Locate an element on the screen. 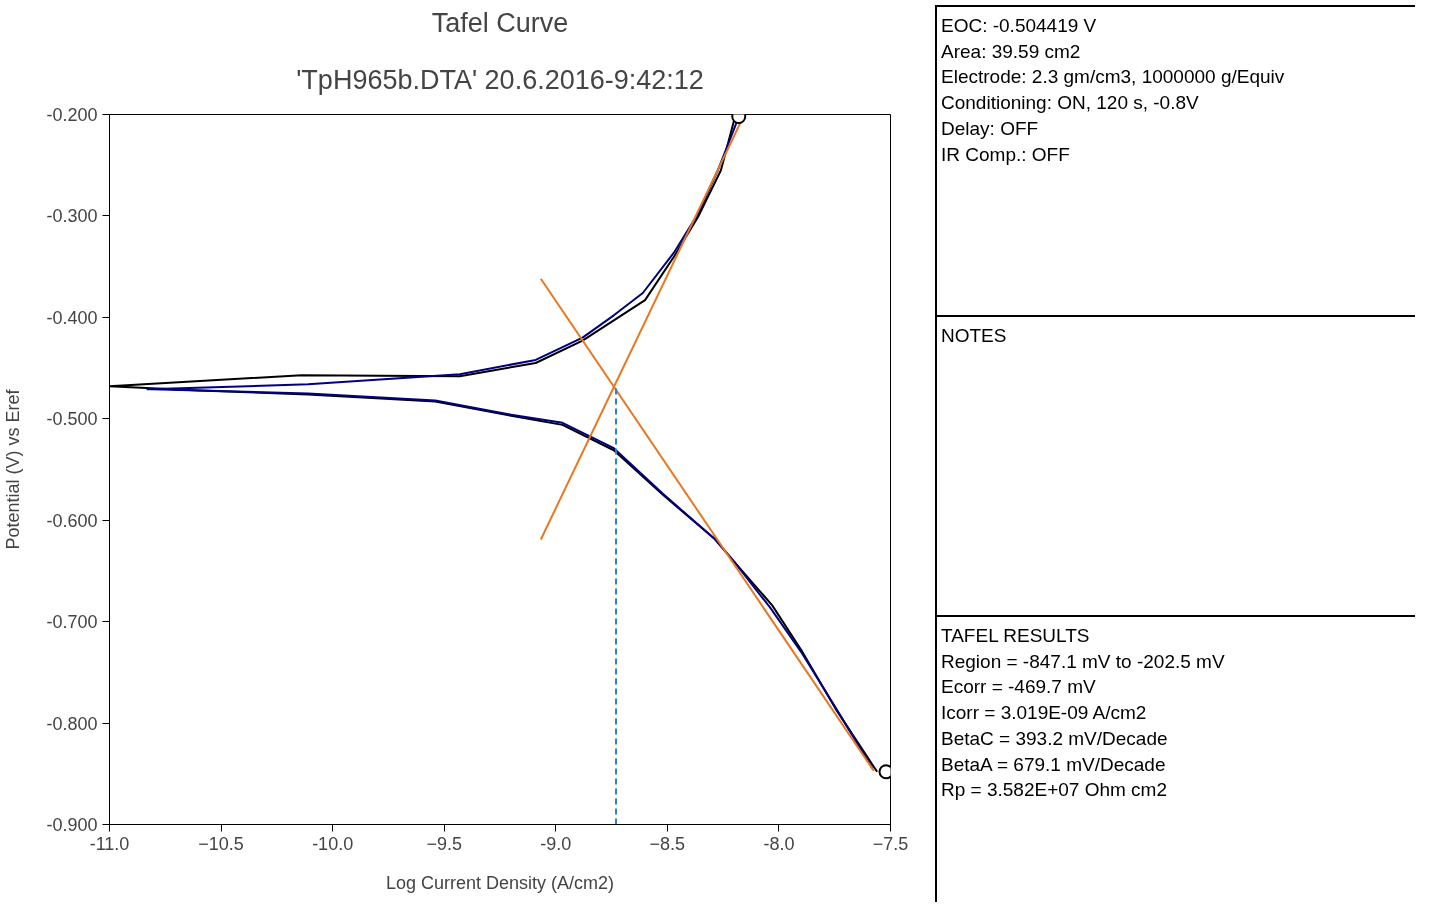 The width and height of the screenshot is (1446, 911). chart-subtitle: 'TpH965b.DTA' 20.6.2016-9:42:12 is located at coordinates (500, 79).